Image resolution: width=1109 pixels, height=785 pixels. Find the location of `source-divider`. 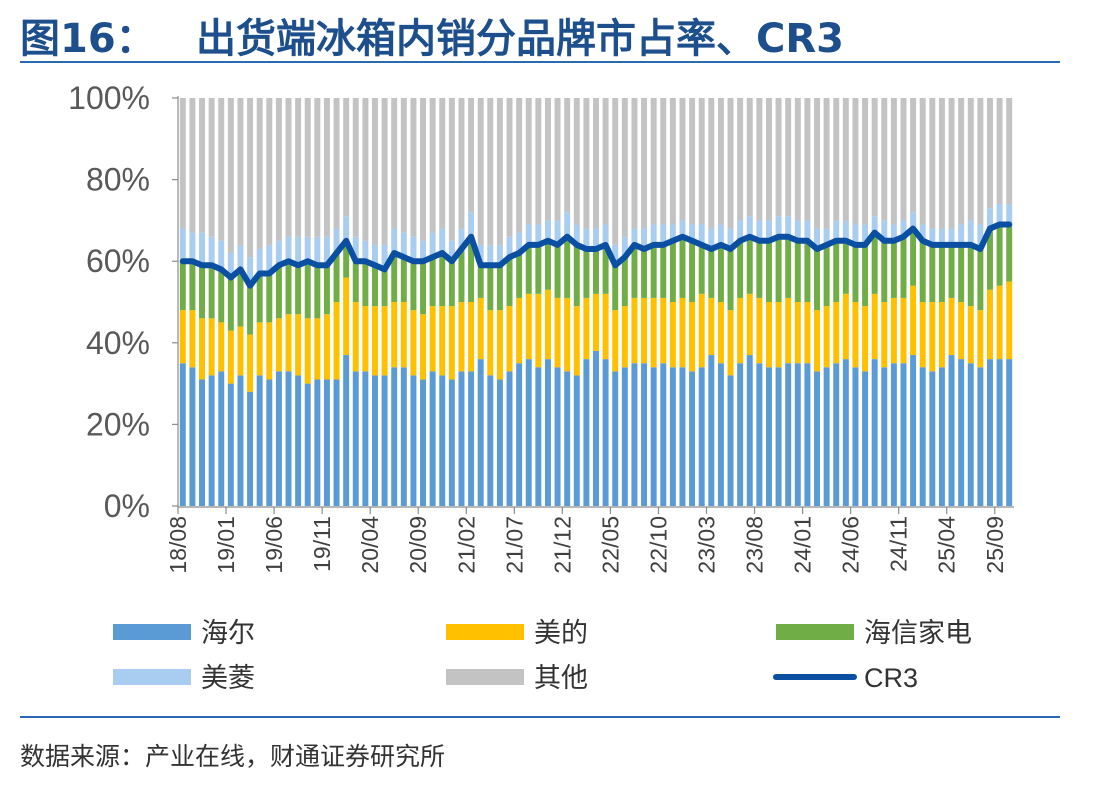

source-divider is located at coordinates (540, 717).